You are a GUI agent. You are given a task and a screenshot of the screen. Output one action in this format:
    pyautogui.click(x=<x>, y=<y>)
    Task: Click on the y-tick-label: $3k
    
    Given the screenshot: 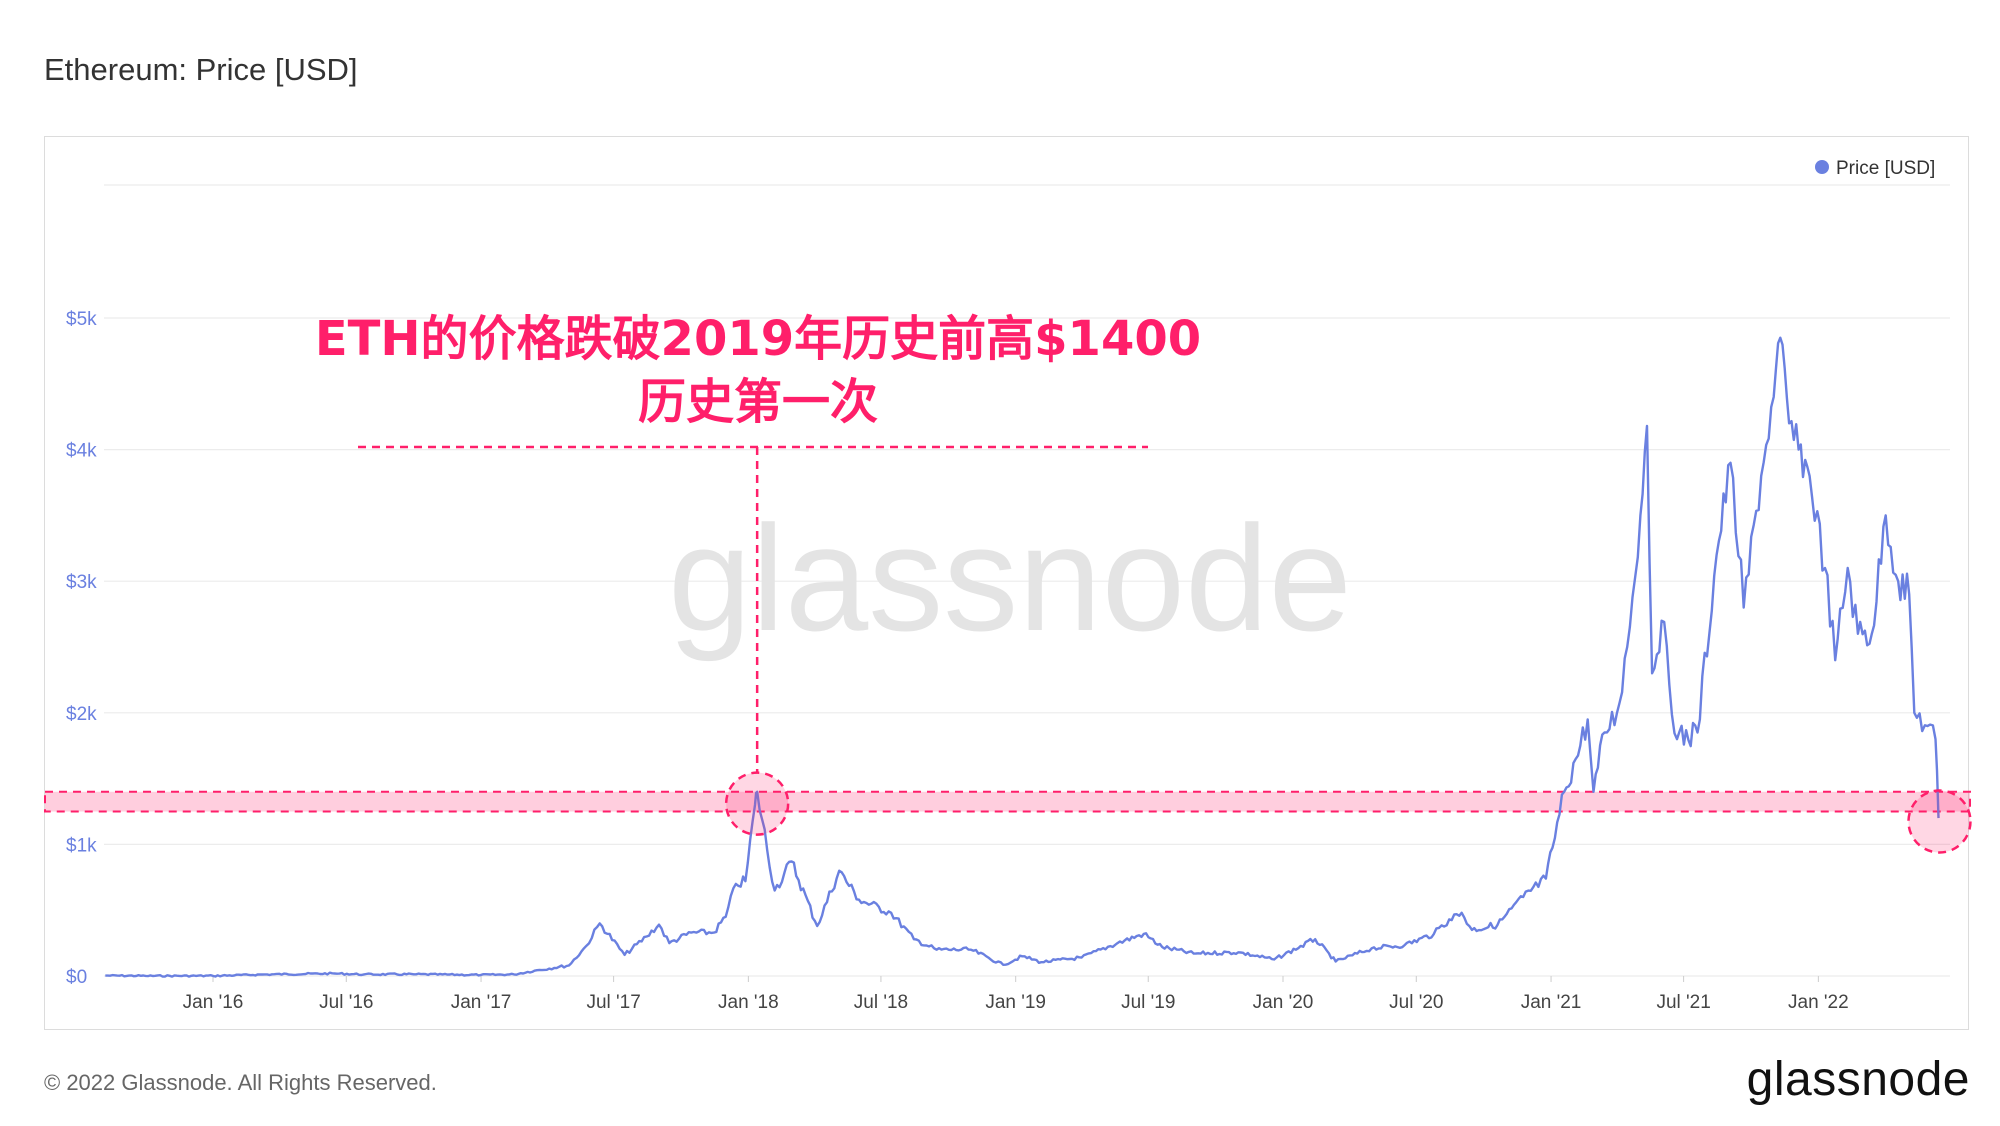 What is the action you would take?
    pyautogui.click(x=81, y=582)
    